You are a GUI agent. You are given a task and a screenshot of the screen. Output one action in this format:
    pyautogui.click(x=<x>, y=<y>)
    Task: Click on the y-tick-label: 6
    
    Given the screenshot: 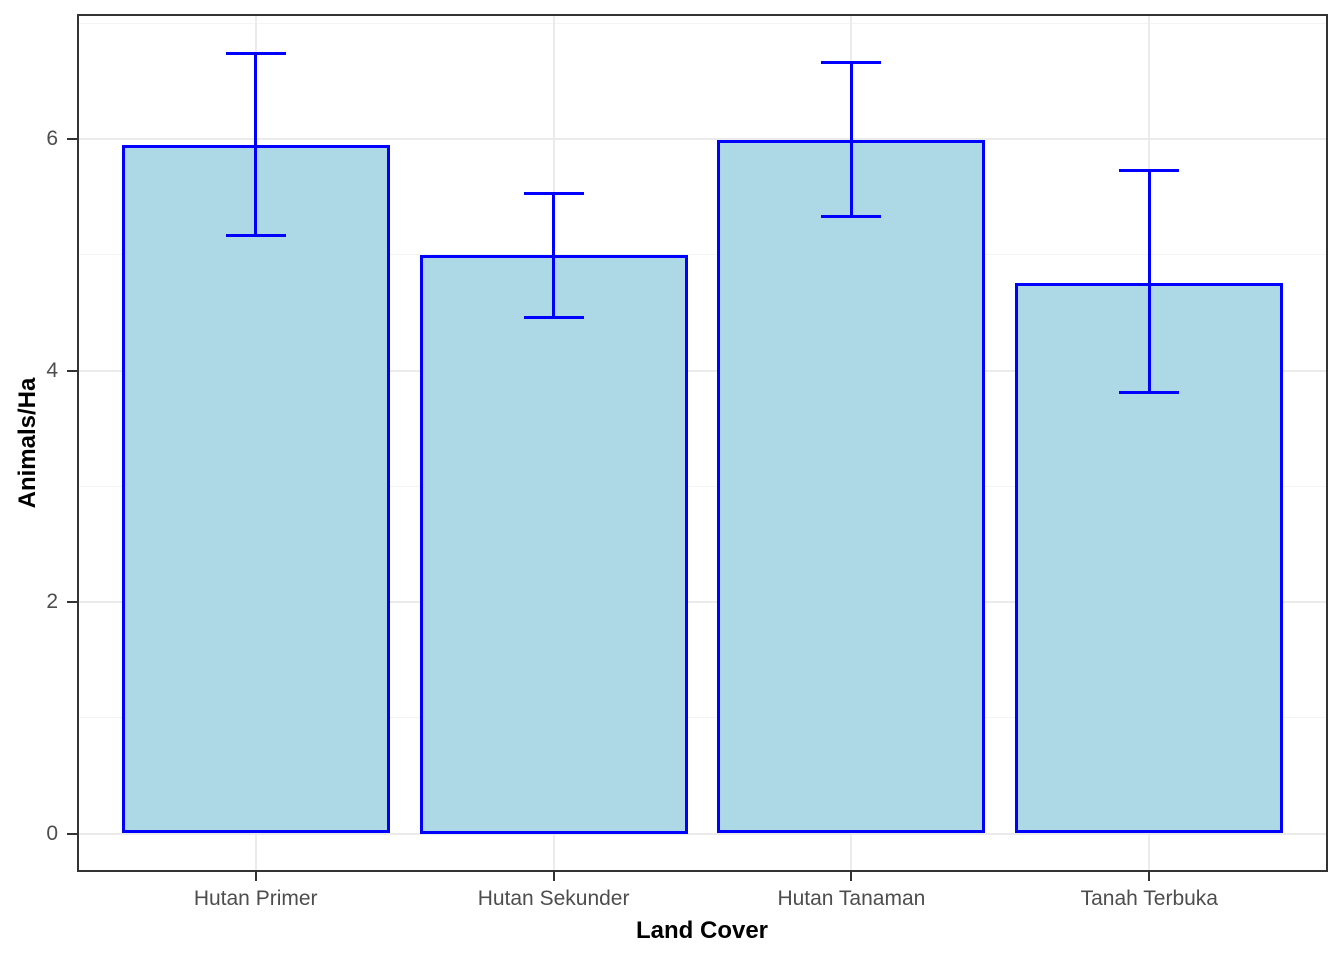 What is the action you would take?
    pyautogui.click(x=52, y=138)
    